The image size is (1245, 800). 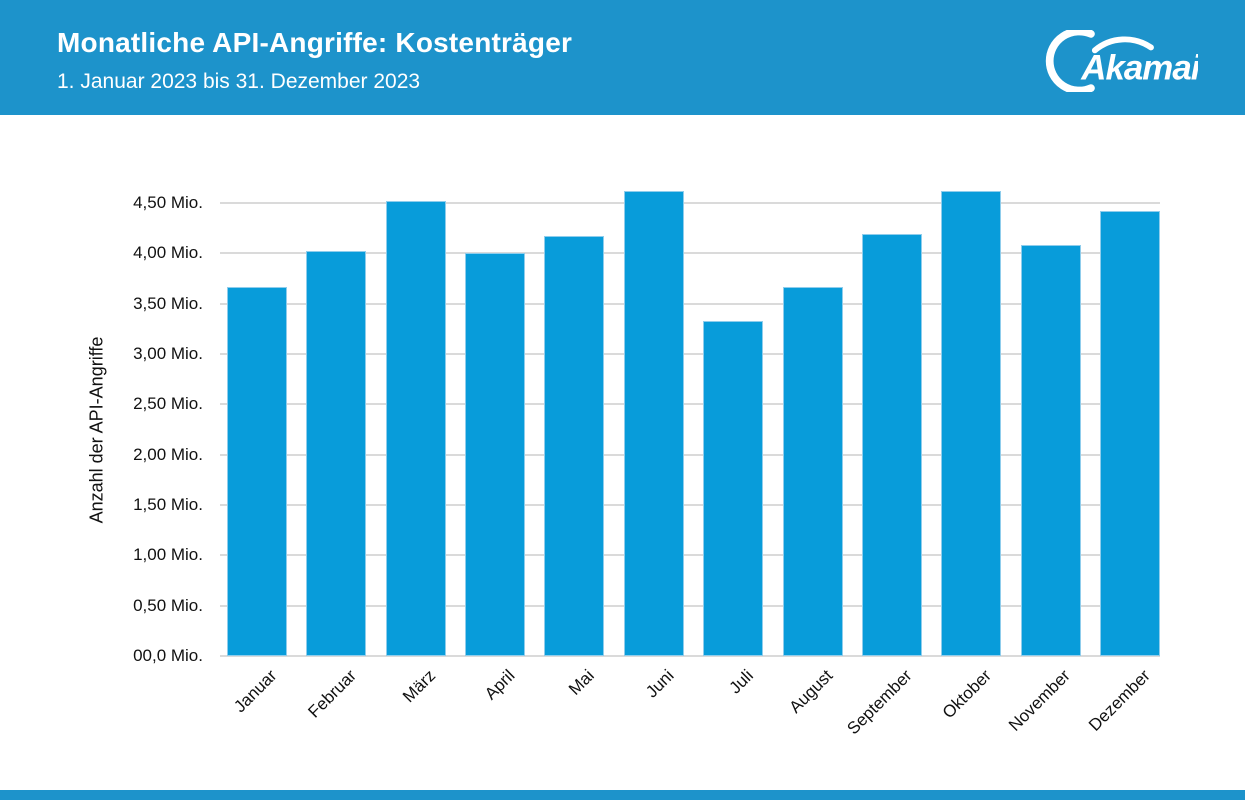 I want to click on y-tick-label: 4,50 Mio., so click(x=168, y=202).